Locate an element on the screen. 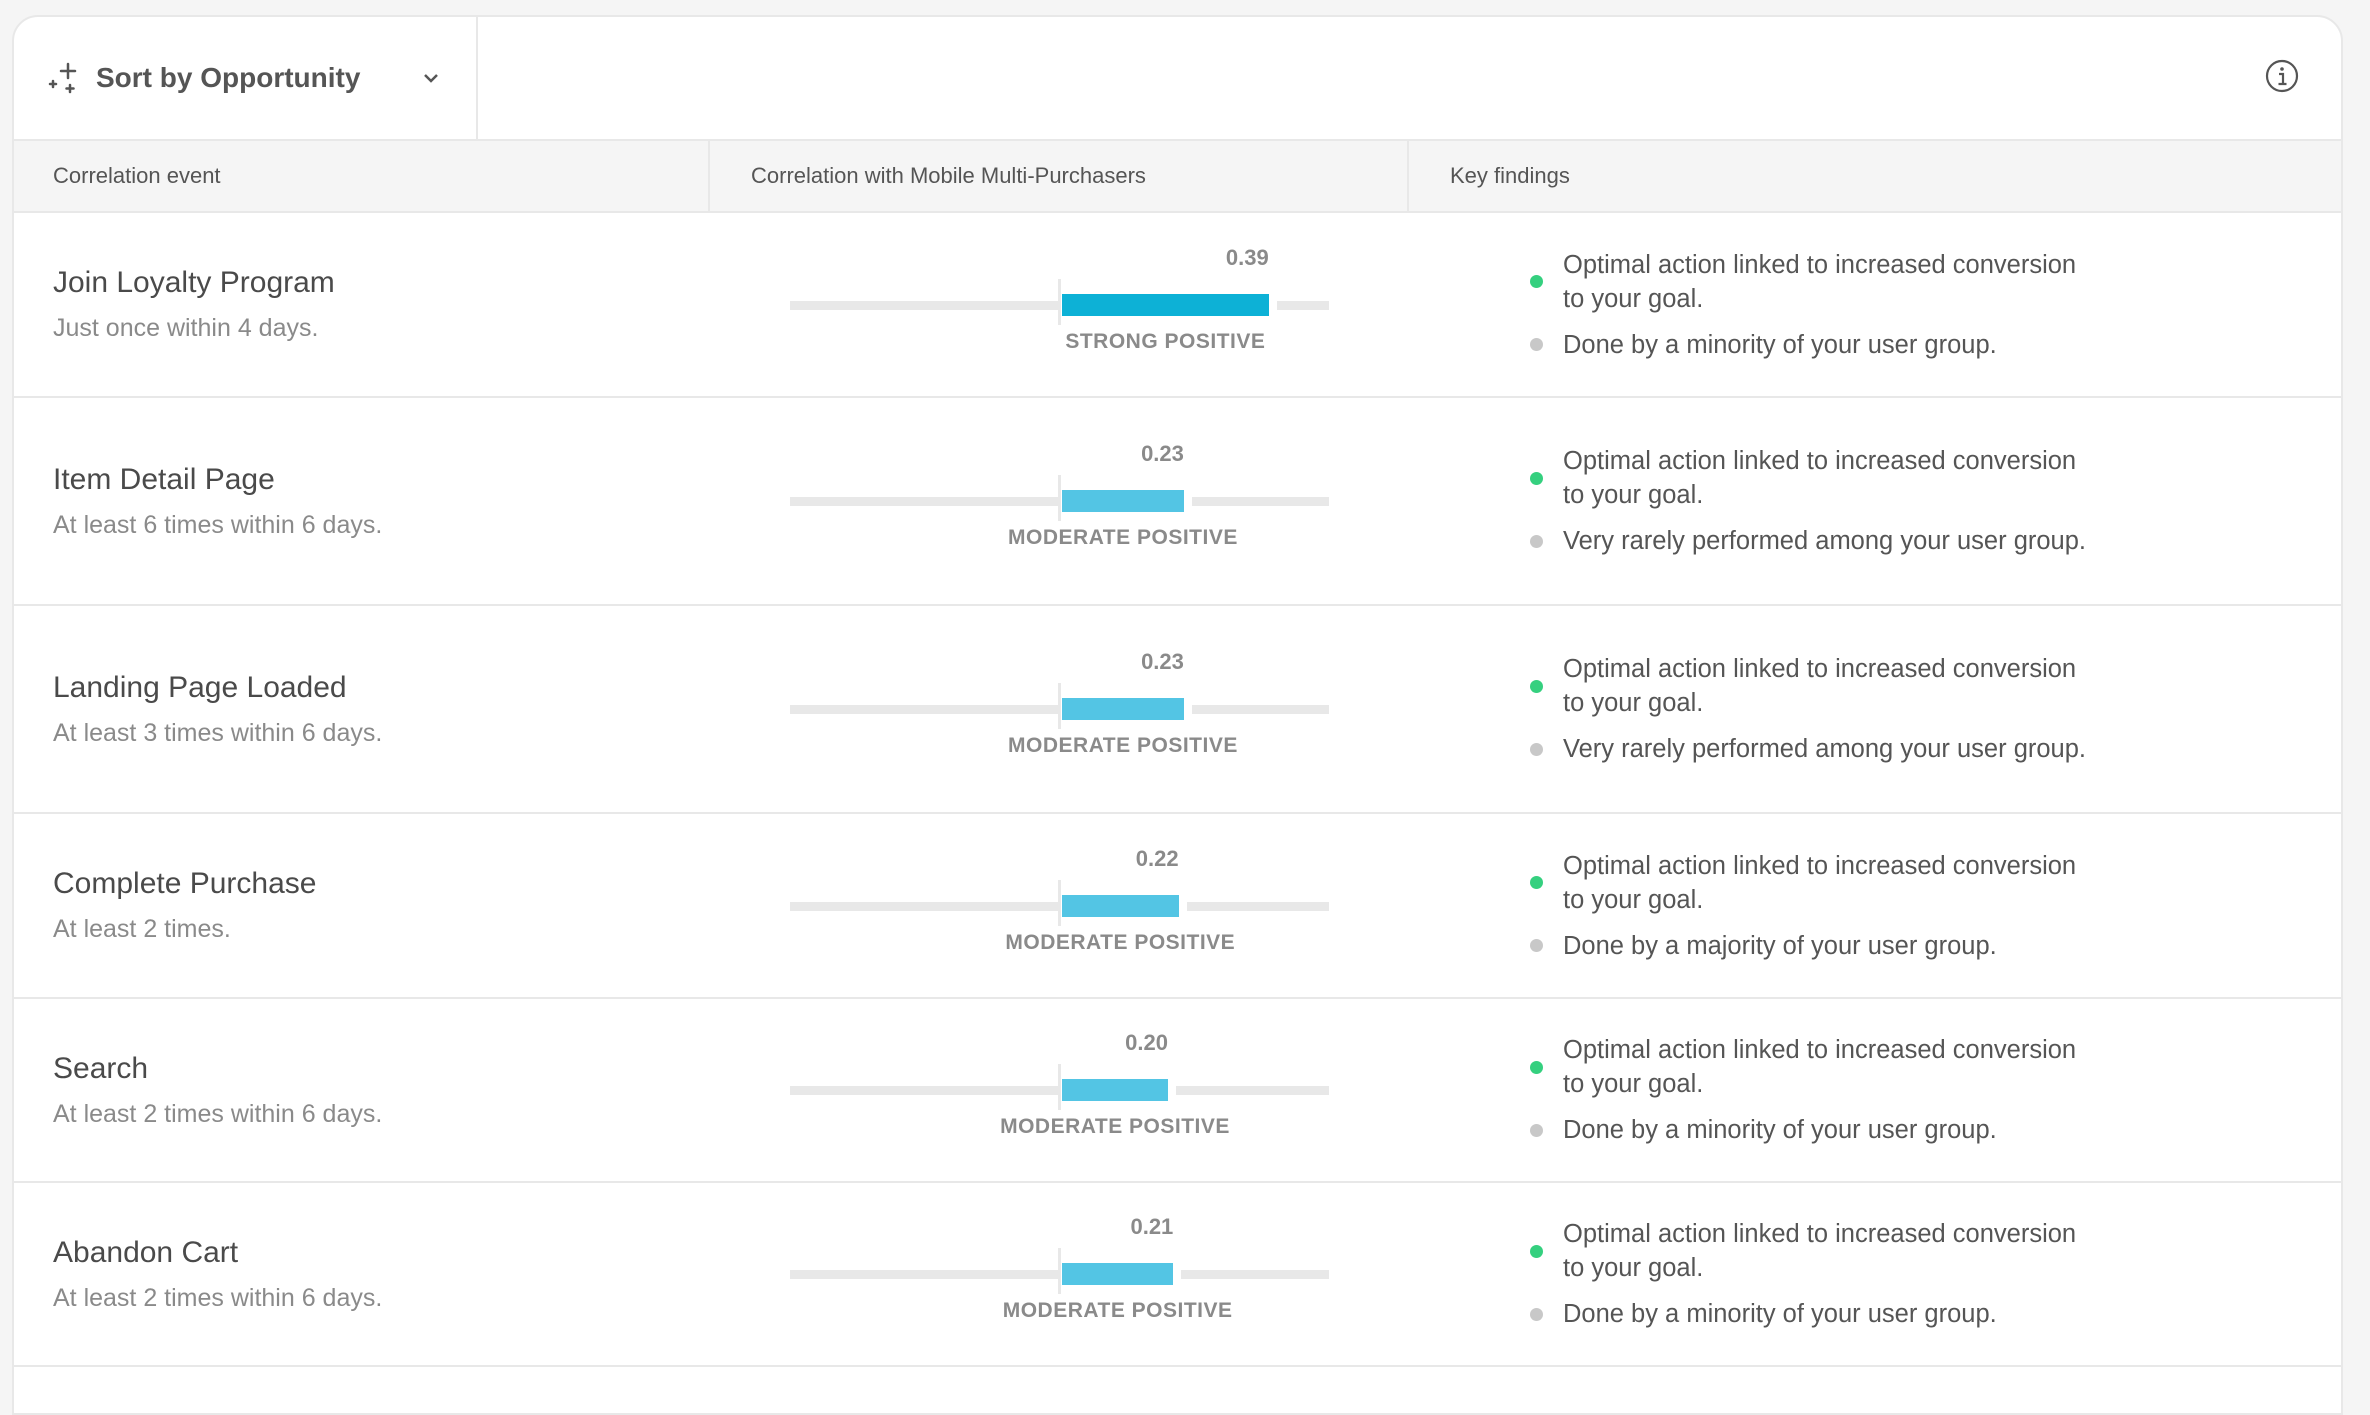 Image resolution: width=2370 pixels, height=1415 pixels. event-title: Search is located at coordinates (101, 1068).